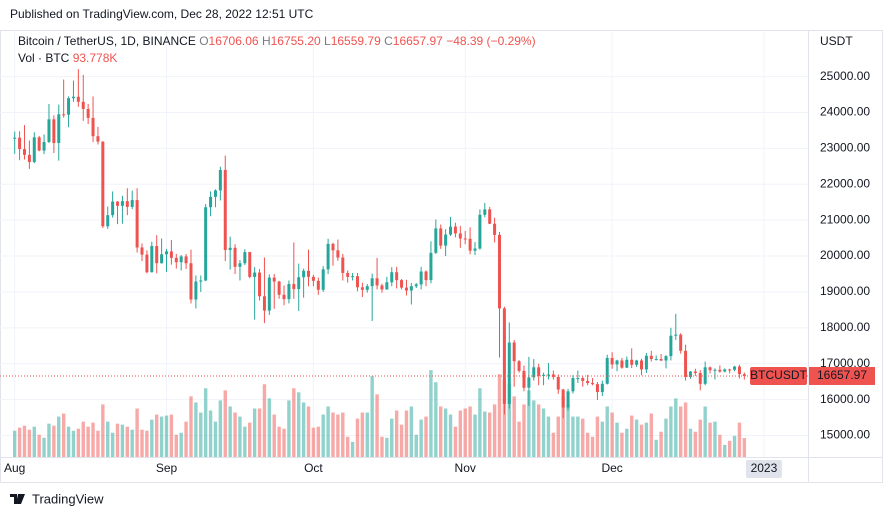 The width and height of the screenshot is (891, 518). I want to click on y-tick-label: 20000.00, so click(845, 255).